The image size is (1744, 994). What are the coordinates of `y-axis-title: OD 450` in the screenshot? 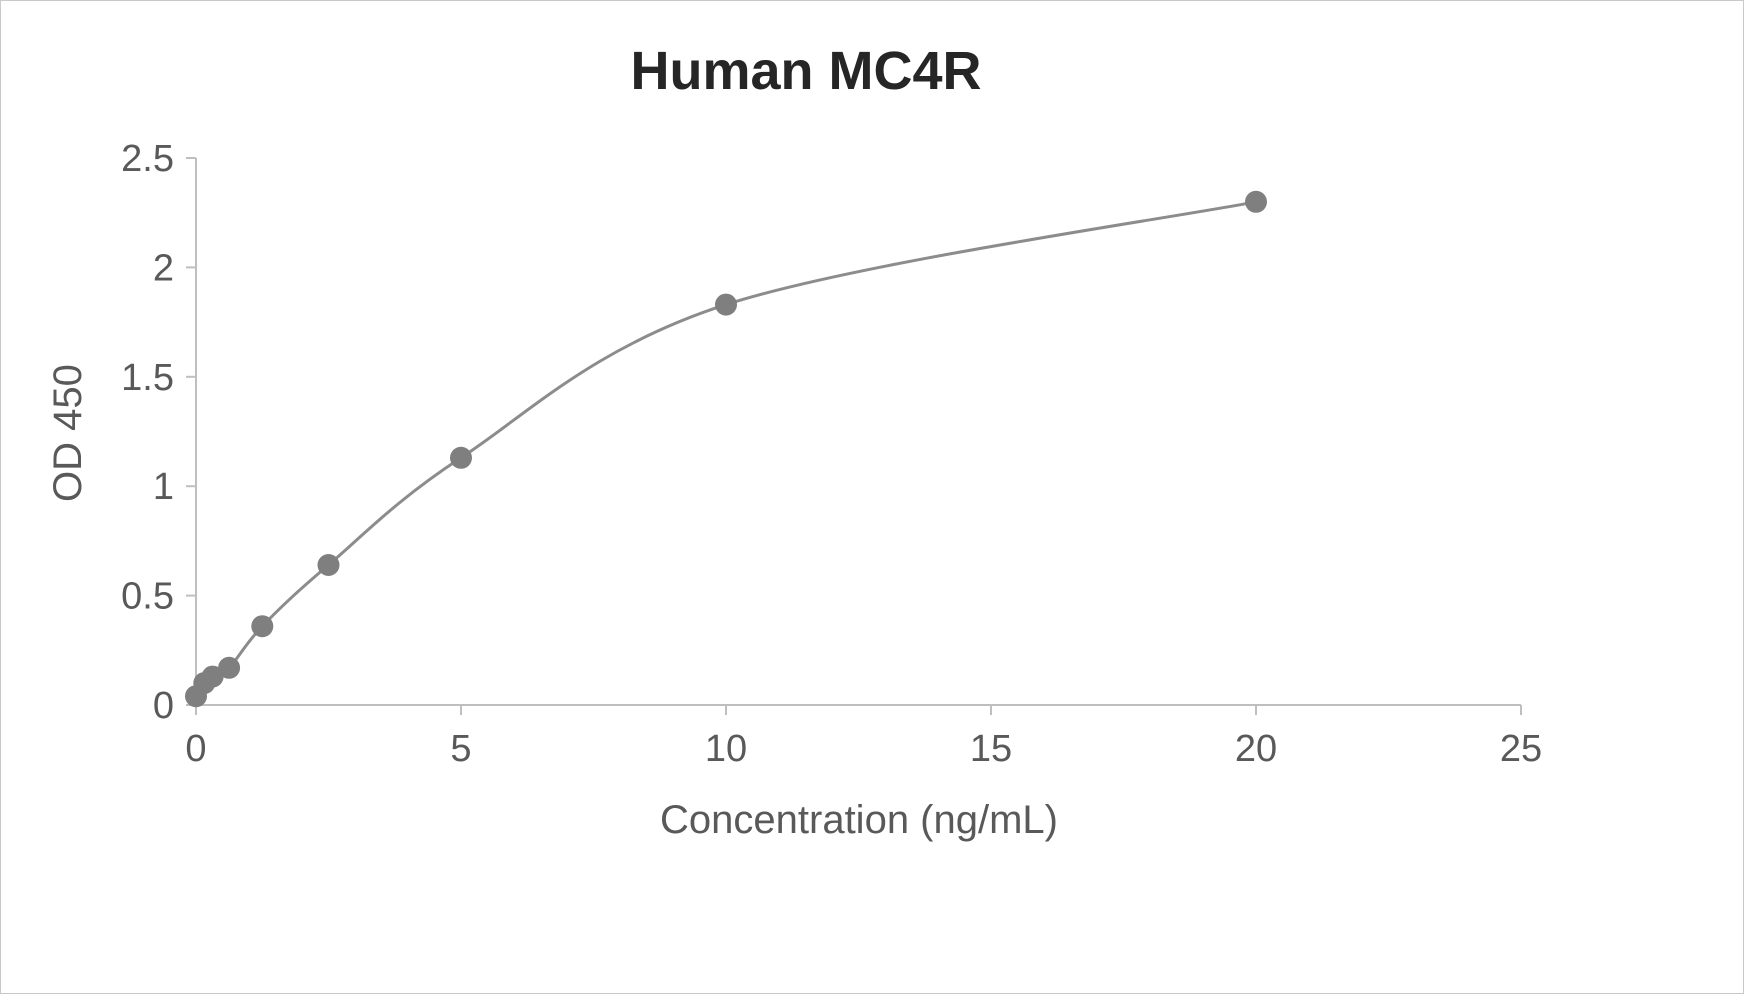 It's located at (68, 433).